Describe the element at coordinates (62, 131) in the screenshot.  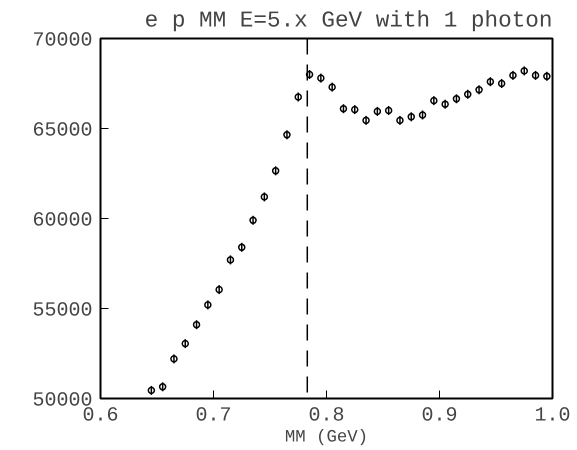
I see `y-tick-label: 65000` at that location.